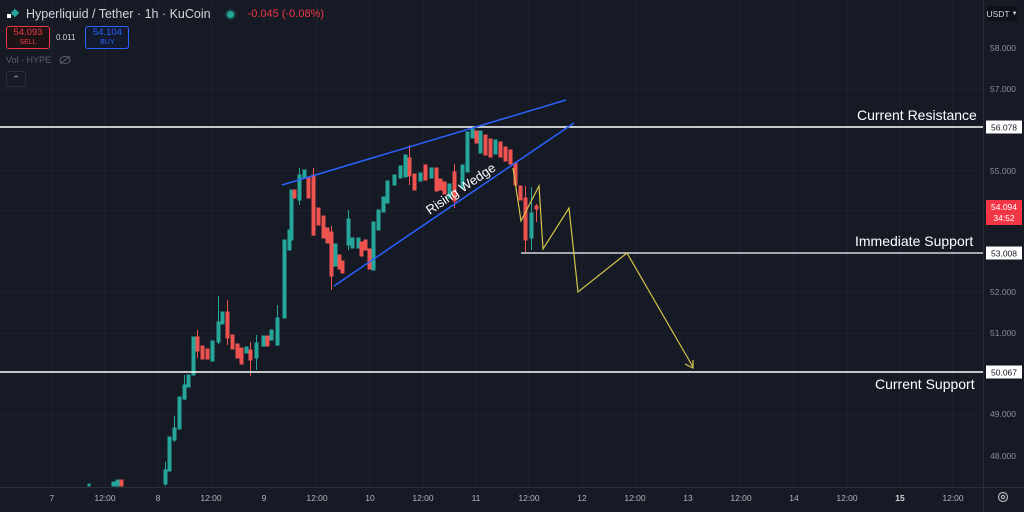  Describe the element at coordinates (914, 241) in the screenshot. I see `immediate-support-annotation: Immediate Support` at that location.